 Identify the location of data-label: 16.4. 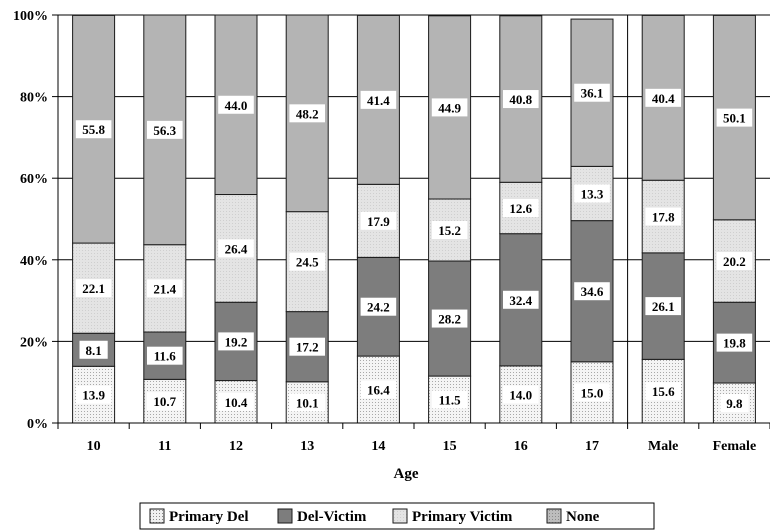
(378, 389).